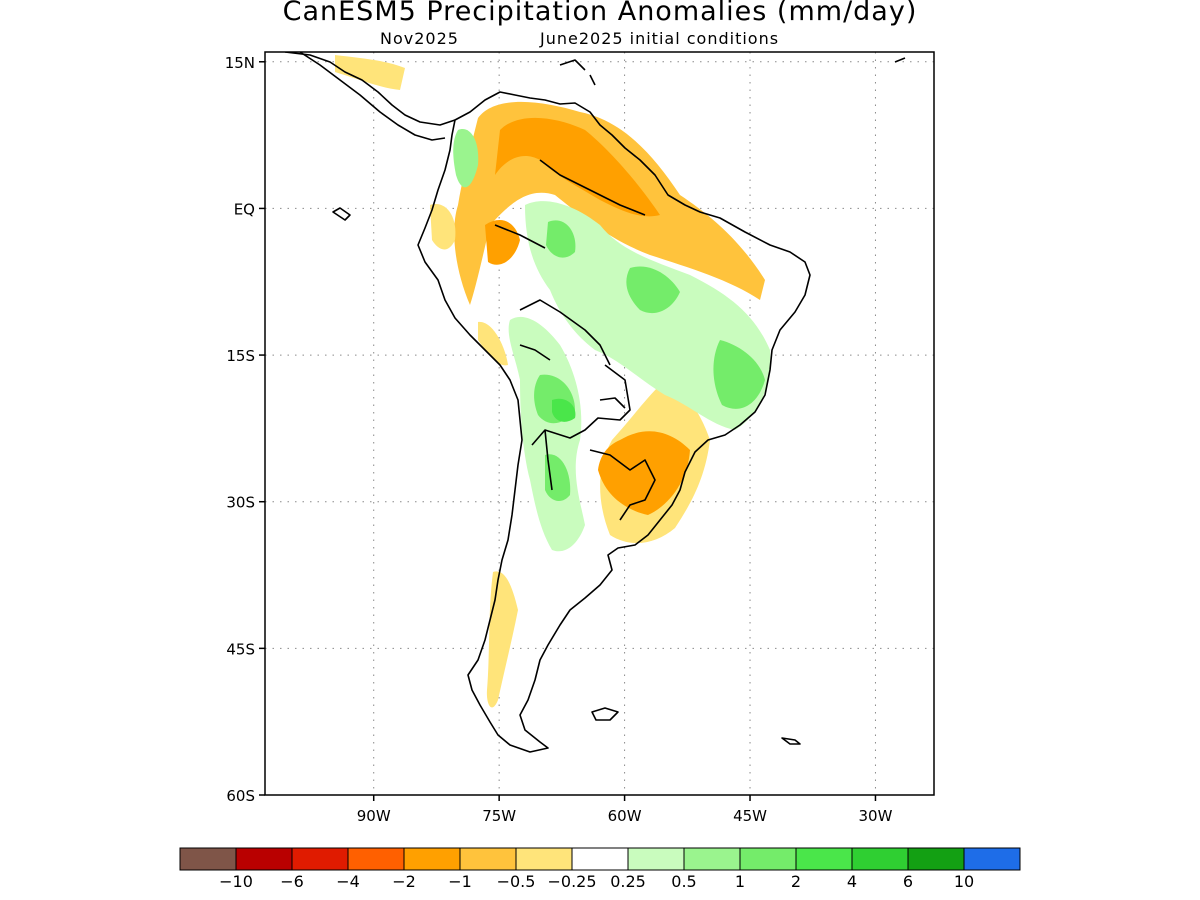  I want to click on galapagos, so click(341, 214).